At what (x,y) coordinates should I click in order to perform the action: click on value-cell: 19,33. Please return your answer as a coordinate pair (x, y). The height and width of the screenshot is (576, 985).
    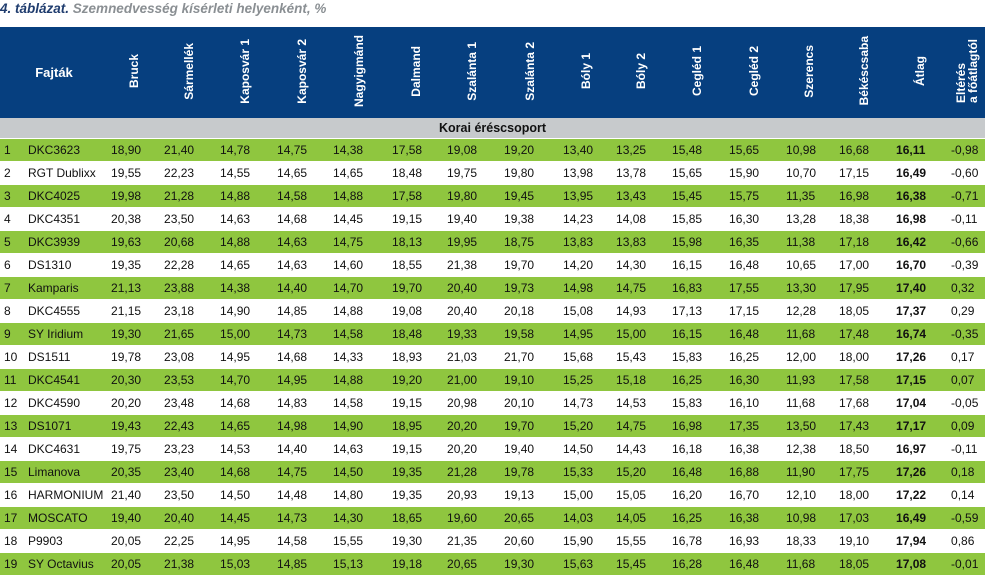
    Looking at the image, I should click on (473, 334).